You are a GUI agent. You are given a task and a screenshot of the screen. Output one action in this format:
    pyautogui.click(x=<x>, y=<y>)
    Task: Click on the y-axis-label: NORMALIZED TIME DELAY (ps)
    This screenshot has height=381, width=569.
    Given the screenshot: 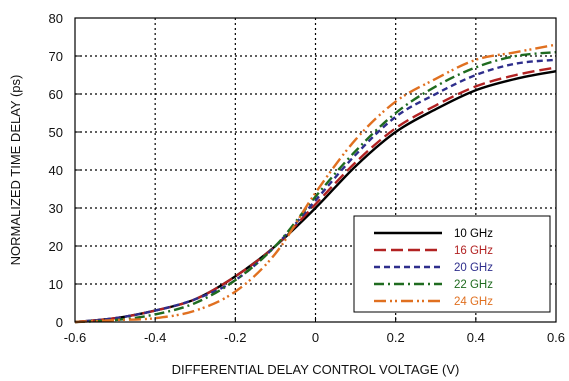 What is the action you would take?
    pyautogui.click(x=15, y=170)
    